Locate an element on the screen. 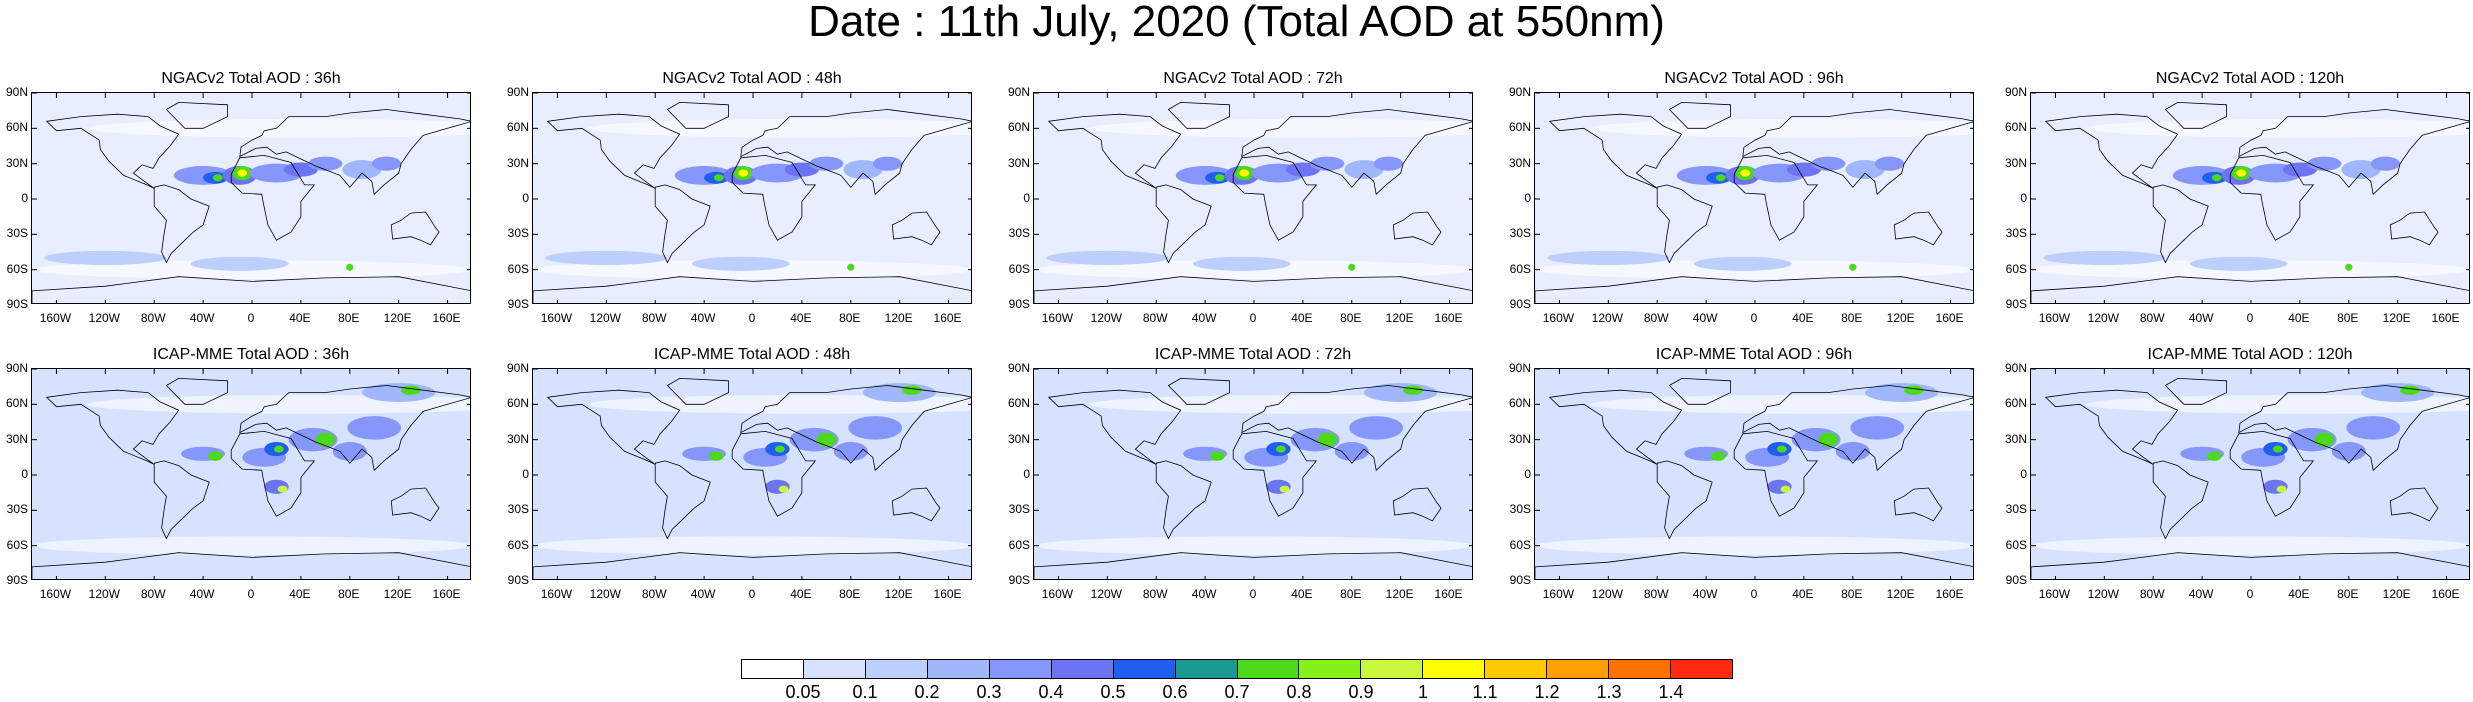  panel-title: ICAP-MME Total AOD : 48h is located at coordinates (752, 354).